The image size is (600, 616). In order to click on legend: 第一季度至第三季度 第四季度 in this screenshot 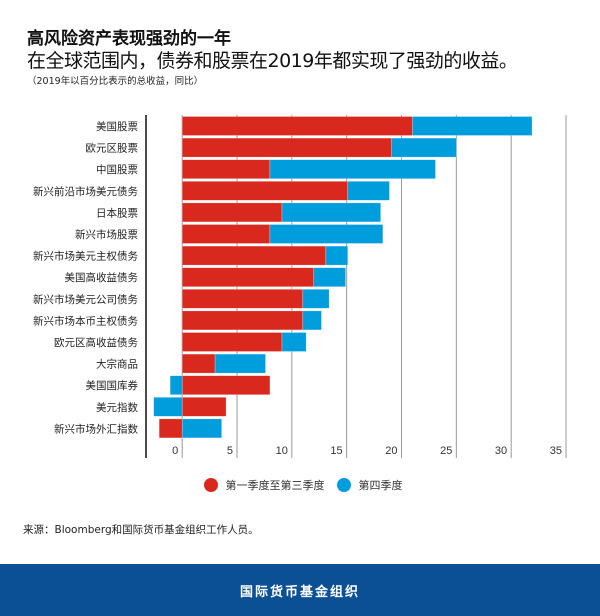, I will do `click(300, 485)`.